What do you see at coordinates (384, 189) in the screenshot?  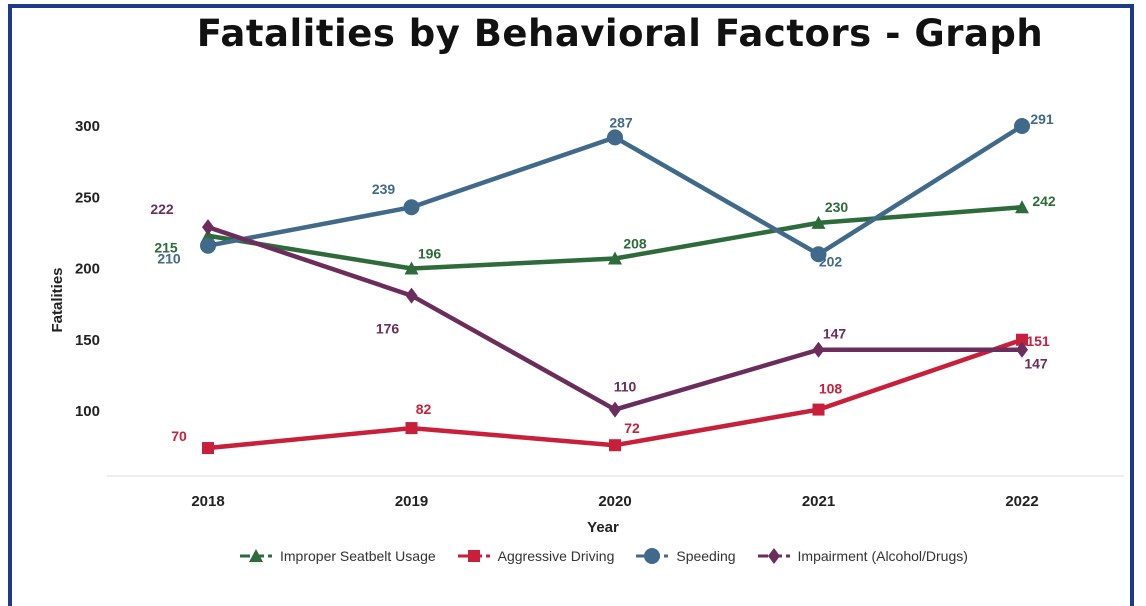 I see `data-label-speeding: 239` at bounding box center [384, 189].